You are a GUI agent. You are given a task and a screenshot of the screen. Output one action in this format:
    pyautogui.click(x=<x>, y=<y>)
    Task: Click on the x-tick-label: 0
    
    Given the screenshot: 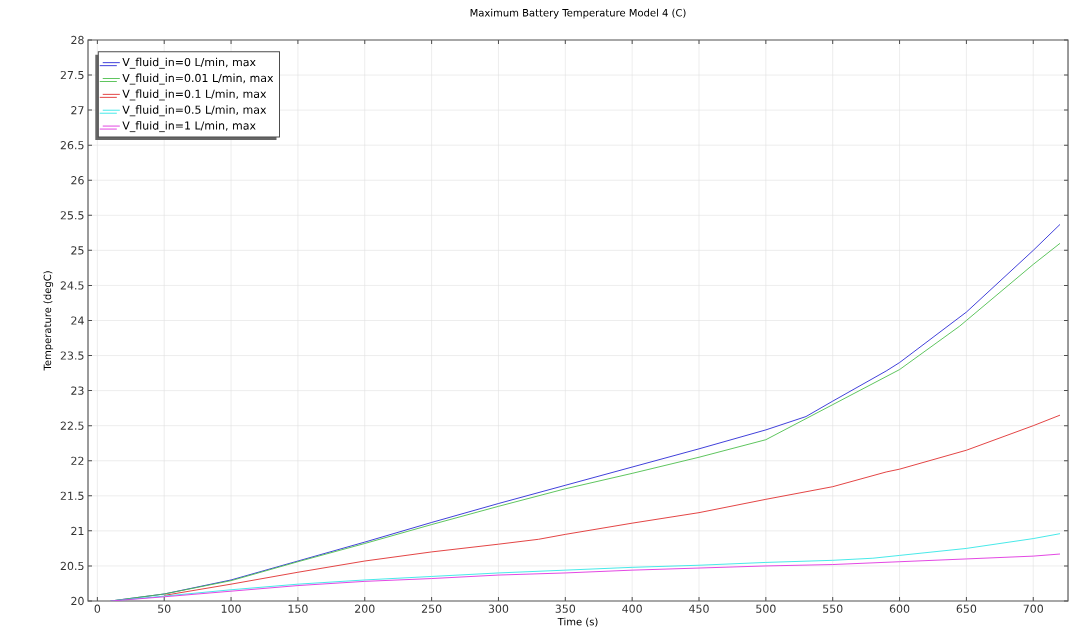 What is the action you would take?
    pyautogui.click(x=97, y=608)
    